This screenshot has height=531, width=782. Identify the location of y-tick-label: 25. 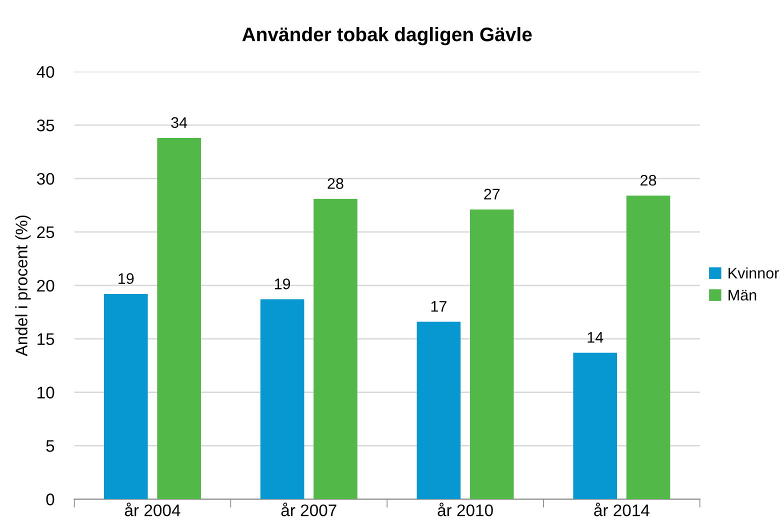
(45, 232).